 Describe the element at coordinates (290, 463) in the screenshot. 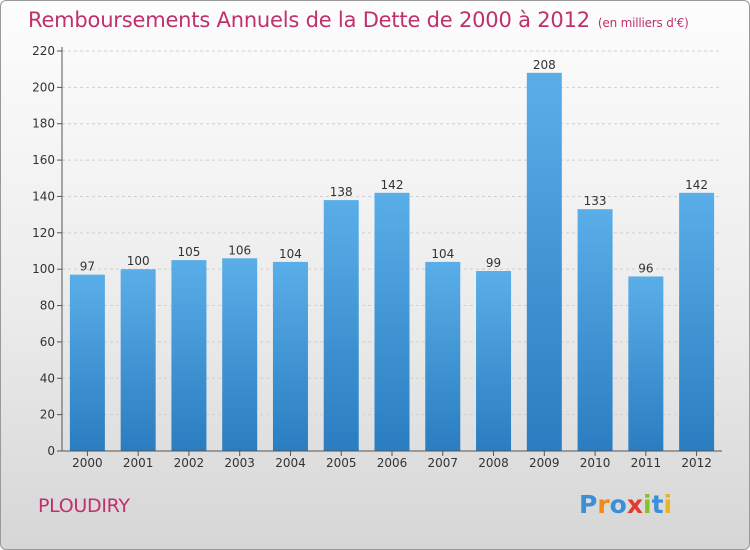

I see `x-tick-label-2004: 2004` at that location.